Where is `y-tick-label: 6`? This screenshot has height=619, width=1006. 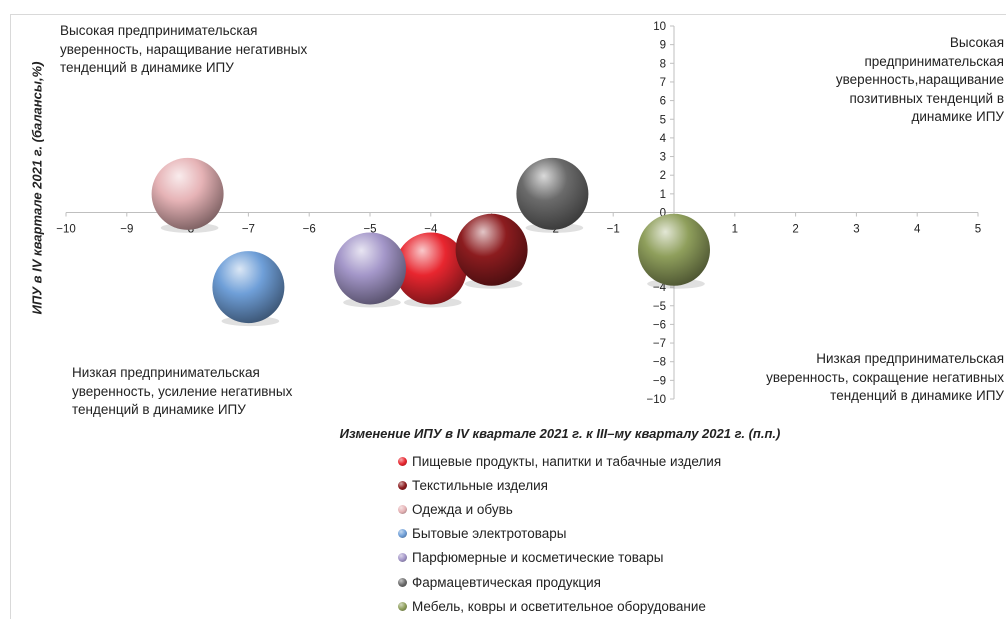 y-tick-label: 6 is located at coordinates (663, 102).